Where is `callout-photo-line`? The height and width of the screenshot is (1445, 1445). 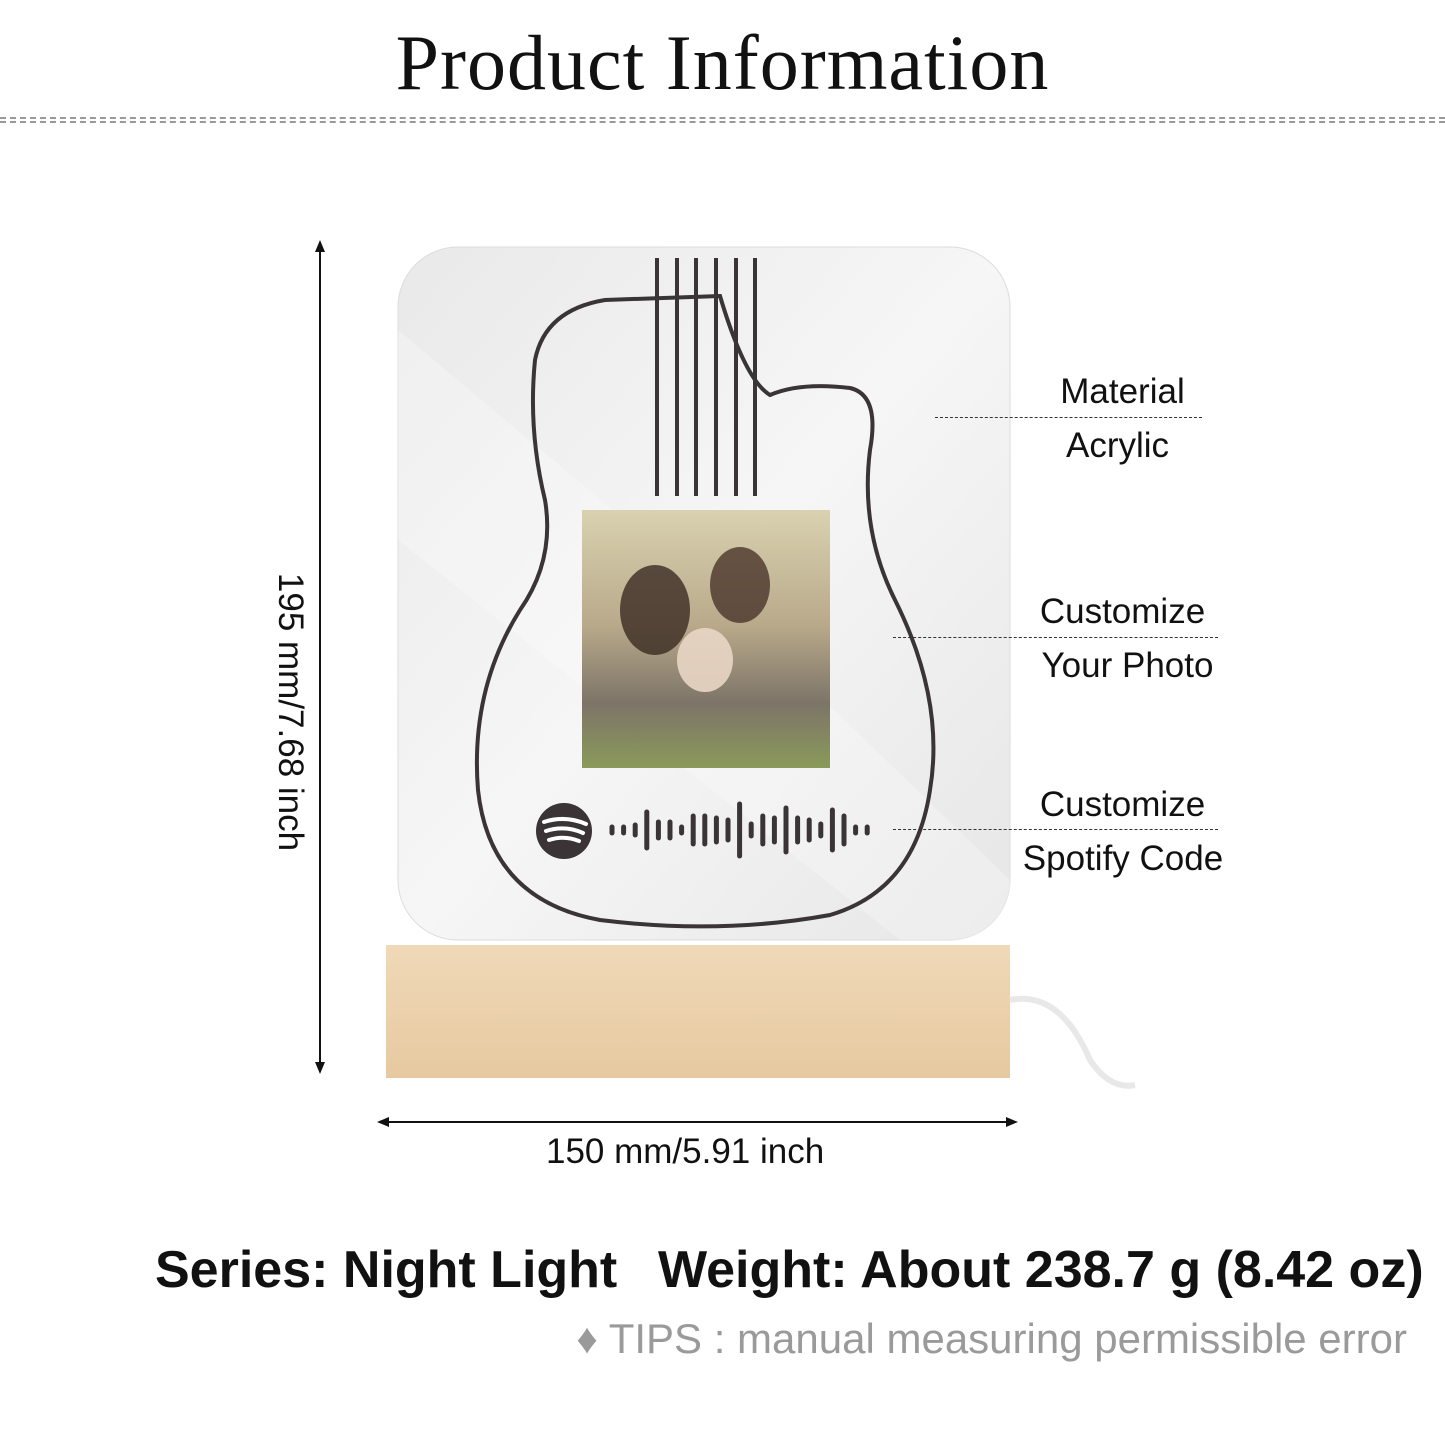 callout-photo-line is located at coordinates (1055, 637).